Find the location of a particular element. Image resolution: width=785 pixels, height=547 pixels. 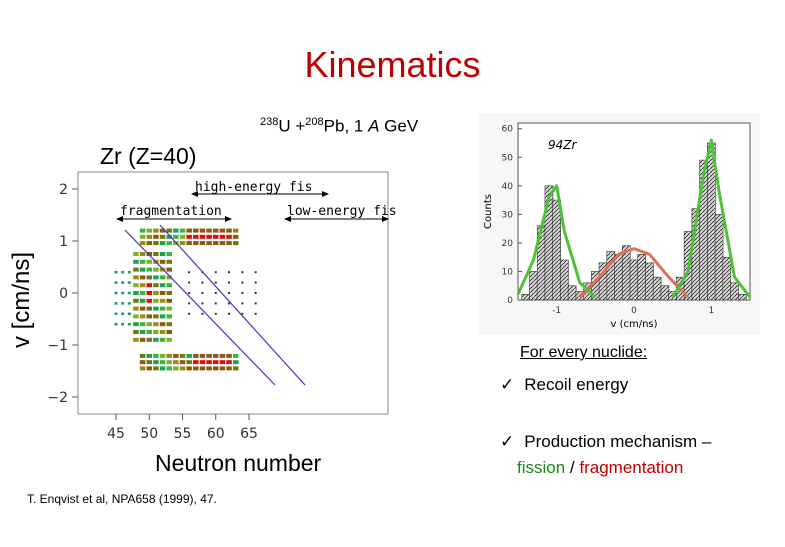

check-icon: ✓ is located at coordinates (507, 384).